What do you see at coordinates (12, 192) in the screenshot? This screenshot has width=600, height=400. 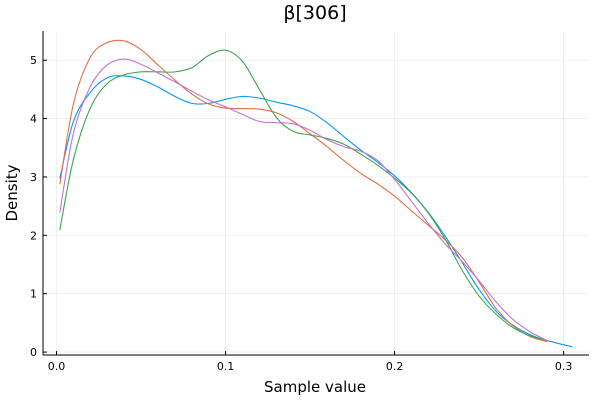 I see `y-axis-title: Density` at bounding box center [12, 192].